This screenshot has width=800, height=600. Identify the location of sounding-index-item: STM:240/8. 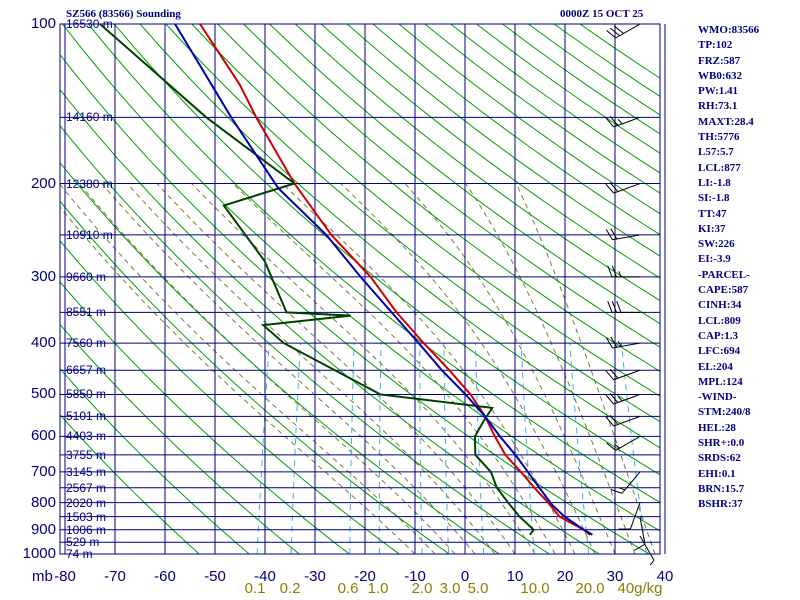
(724, 412).